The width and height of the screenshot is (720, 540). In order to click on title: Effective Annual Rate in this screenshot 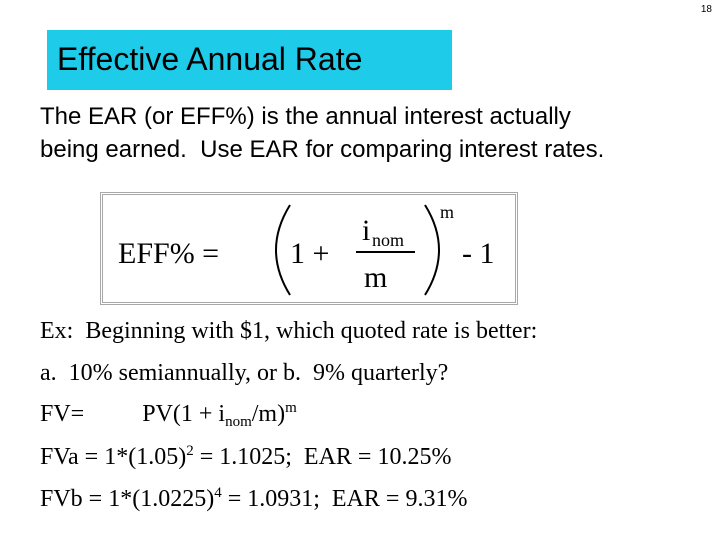, I will do `click(210, 59)`.